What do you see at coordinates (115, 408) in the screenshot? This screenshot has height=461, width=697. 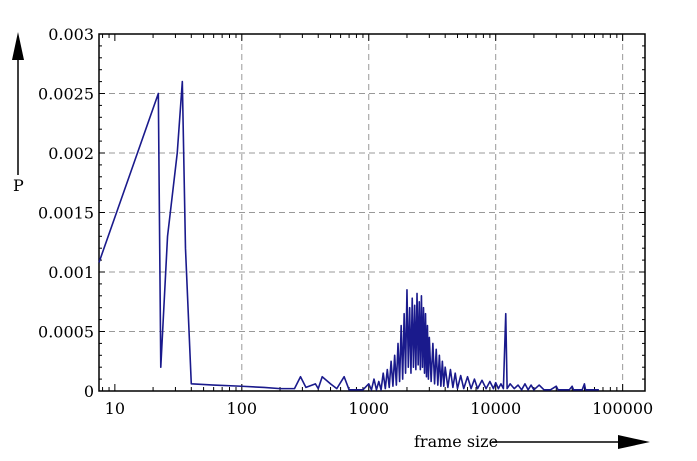 I see `x-tick-label: 10` at bounding box center [115, 408].